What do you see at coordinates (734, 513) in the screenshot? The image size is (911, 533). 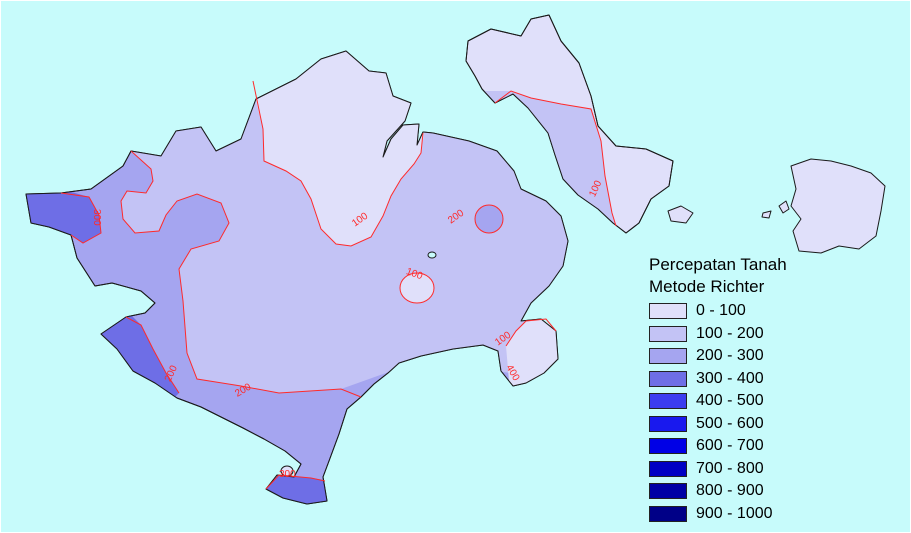 I see `legend-label: 900 - 1000` at bounding box center [734, 513].